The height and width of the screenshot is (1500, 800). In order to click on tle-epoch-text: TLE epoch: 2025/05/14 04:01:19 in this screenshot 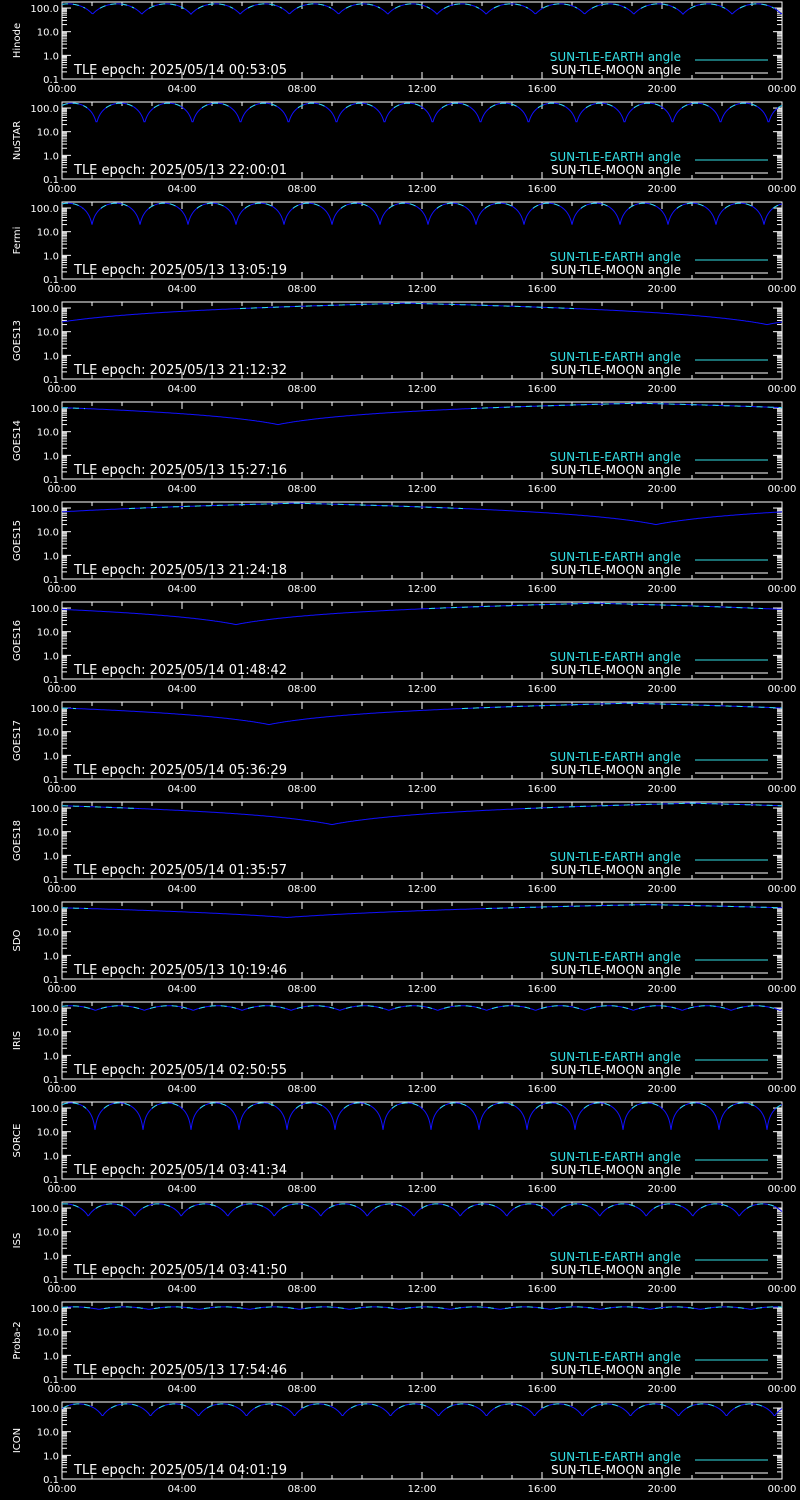, I will do `click(180, 1470)`.